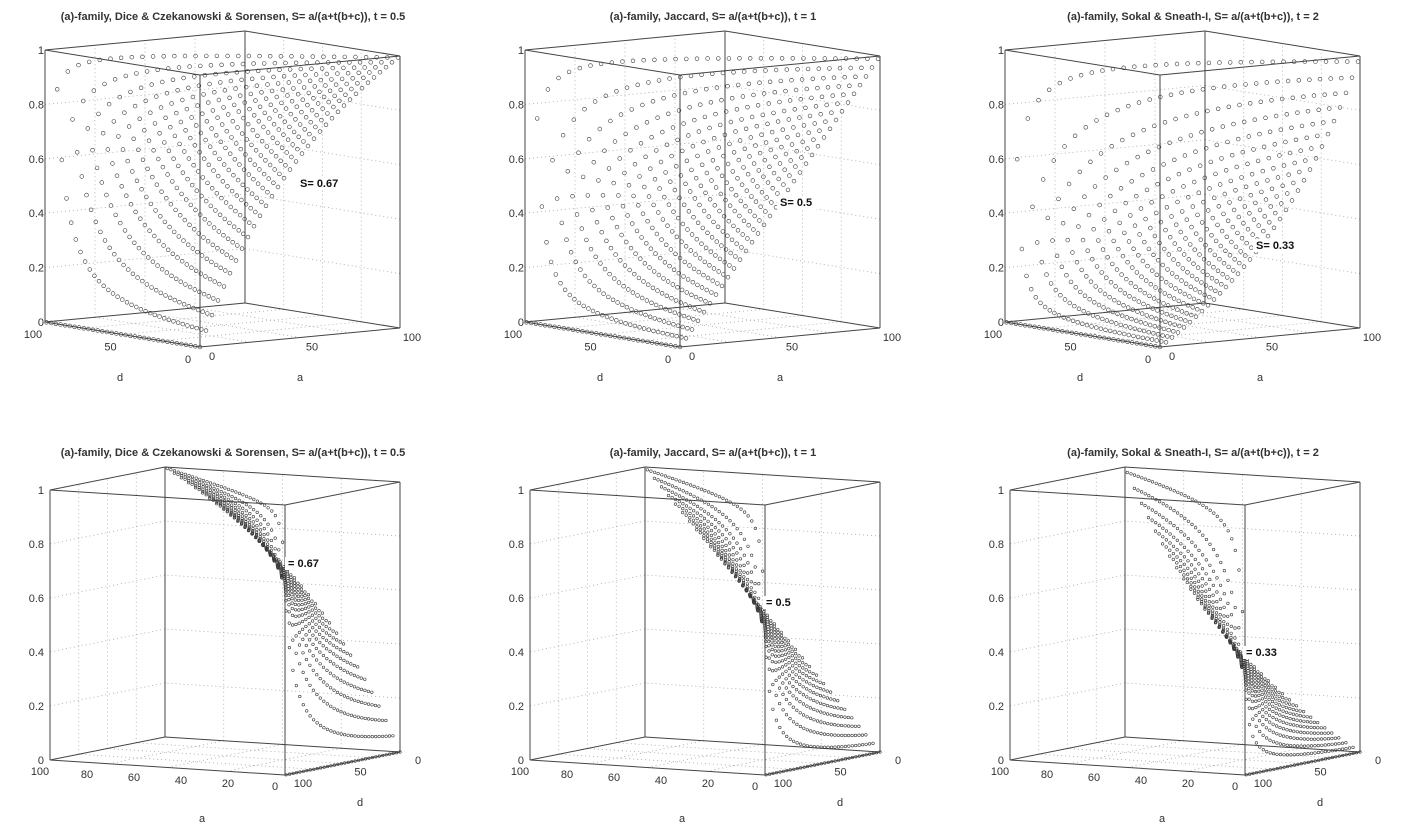 Image resolution: width=1402 pixels, height=834 pixels. What do you see at coordinates (1275, 246) in the screenshot?
I see `similarity-annotation: S= 0.33` at bounding box center [1275, 246].